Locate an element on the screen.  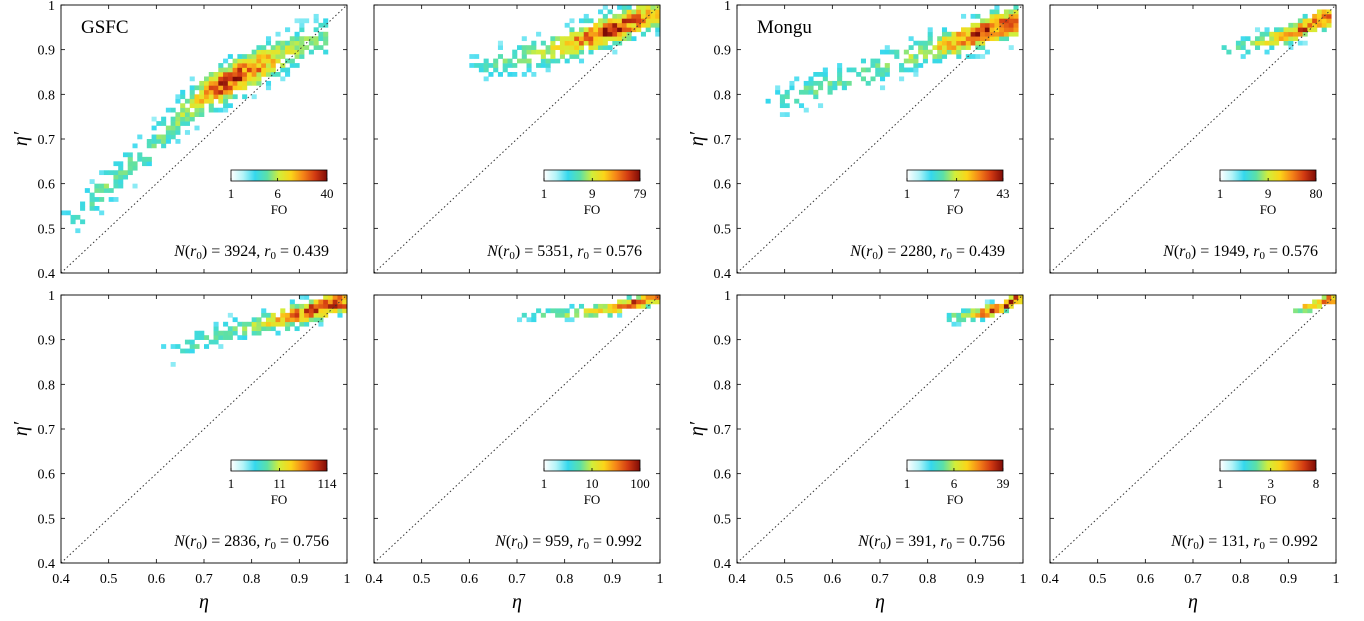
panel-4: 1 9 80 FO N(r0) = 1949, r0 = 0.576 is located at coordinates (1193, 139).